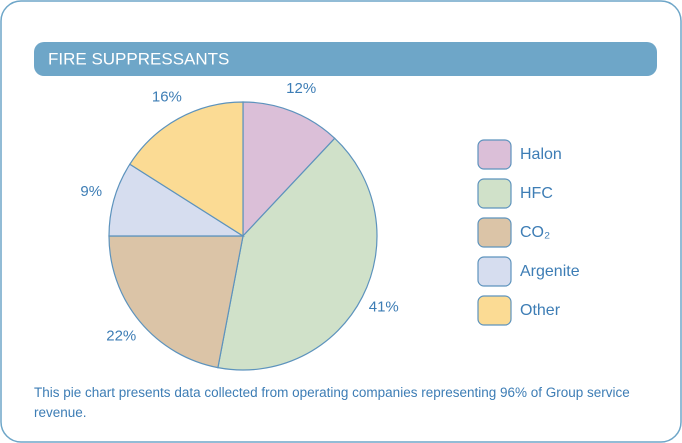 The height and width of the screenshot is (443, 682). I want to click on value-label: 22%, so click(121, 336).